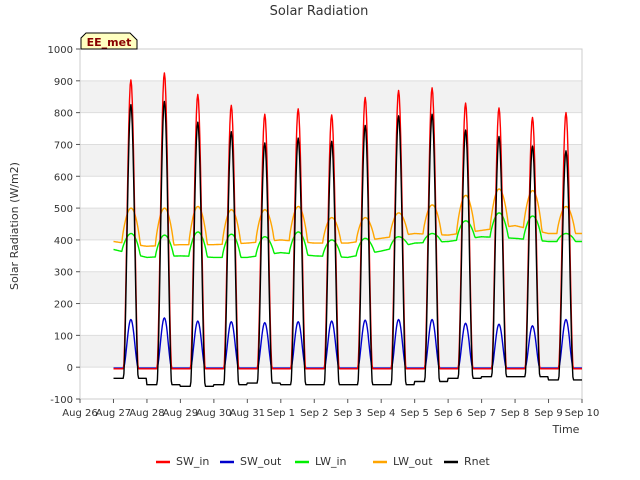 The image size is (640, 480). What do you see at coordinates (319, 11) in the screenshot?
I see `chart-title: Solar Radiation` at bounding box center [319, 11].